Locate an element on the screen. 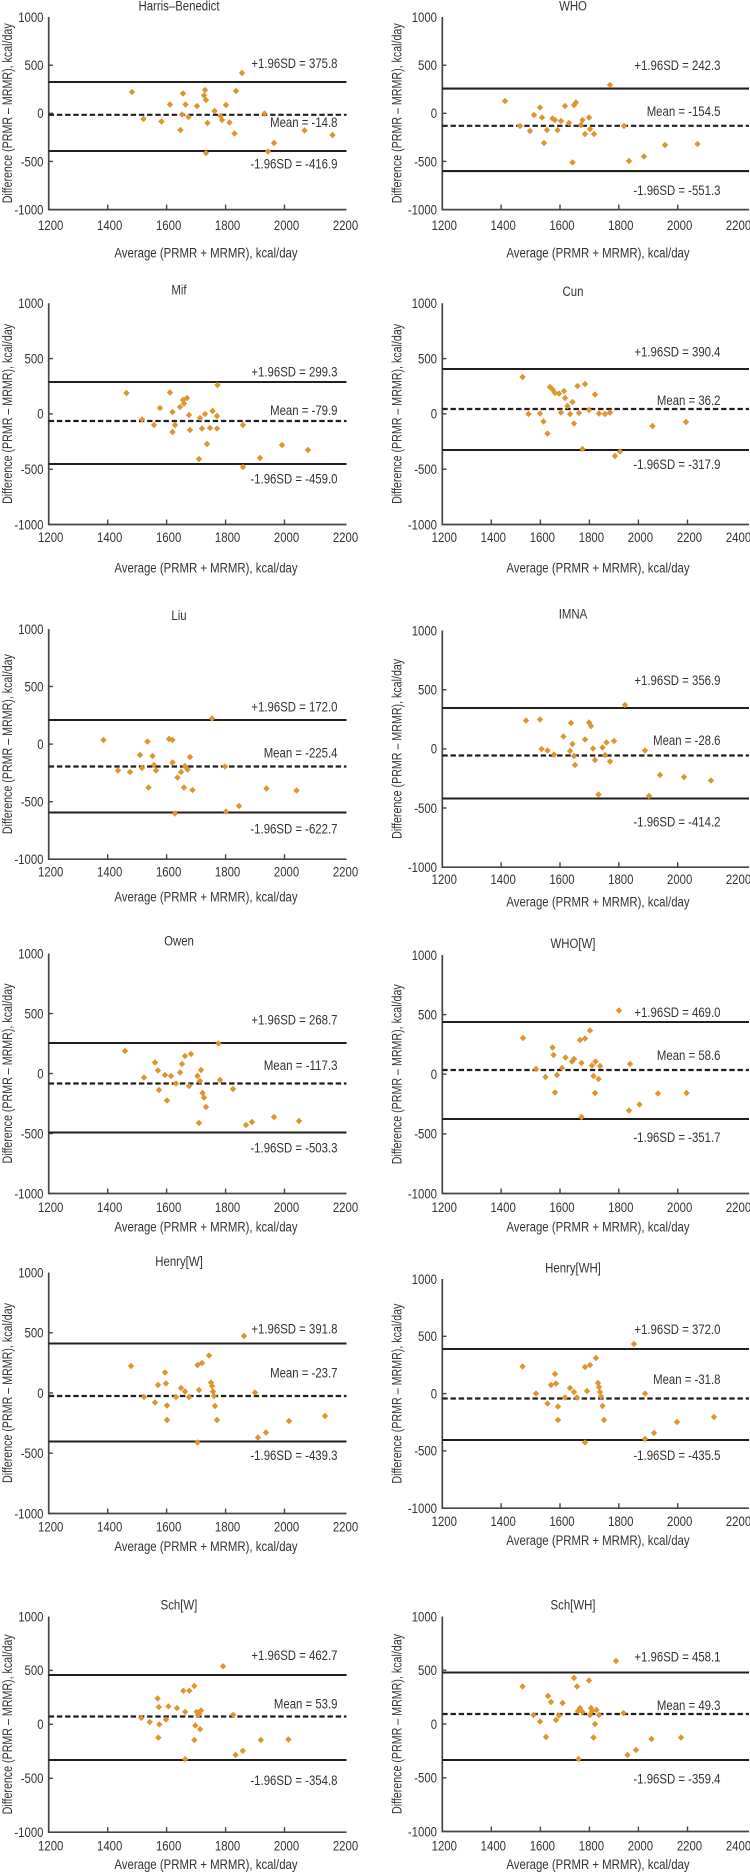 Image resolution: width=750 pixels, height=1873 pixels. svg-text: +1.96SD = 469.0 is located at coordinates (677, 1012).